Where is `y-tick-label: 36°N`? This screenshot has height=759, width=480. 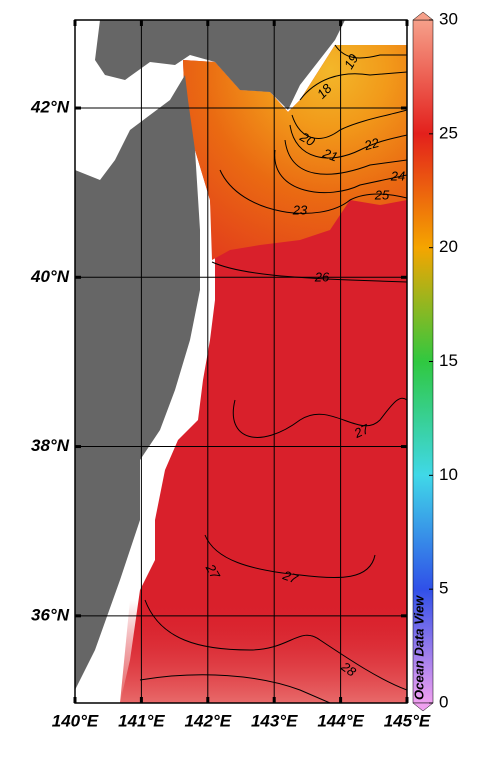
y-tick-label: 36°N is located at coordinates (50, 614).